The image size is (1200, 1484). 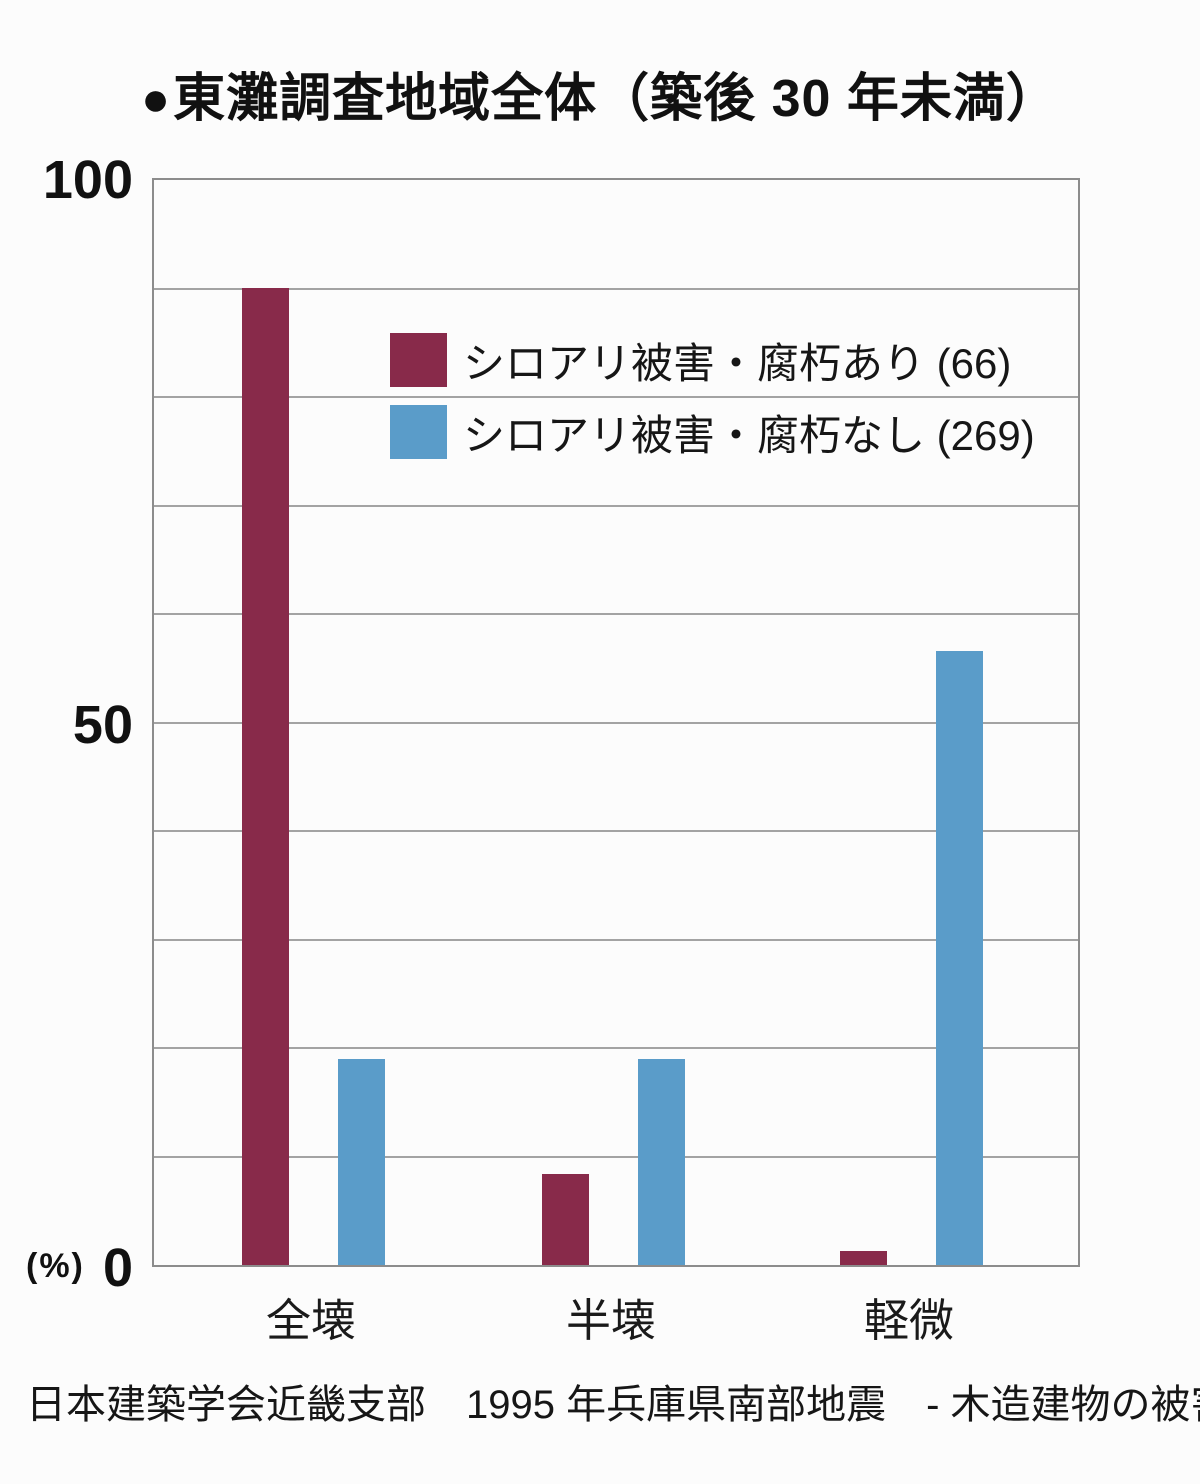 I want to click on legend-swatch-maroon-icon, so click(x=418, y=360).